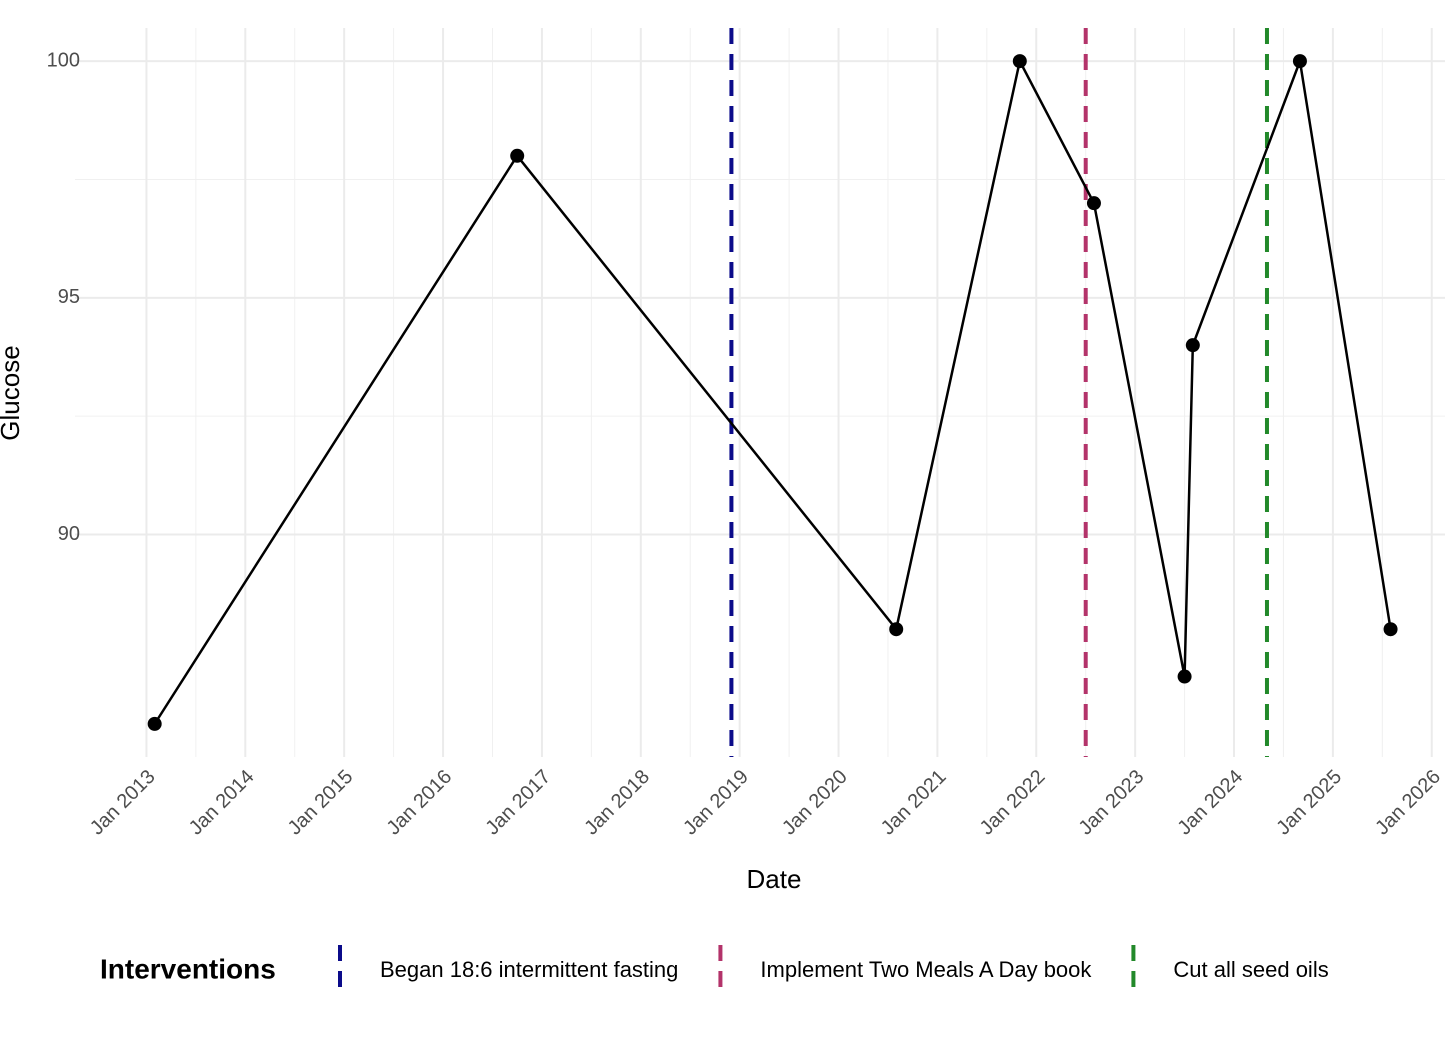 This screenshot has height=1045, width=1456. I want to click on y-tick-label: 95, so click(69, 297).